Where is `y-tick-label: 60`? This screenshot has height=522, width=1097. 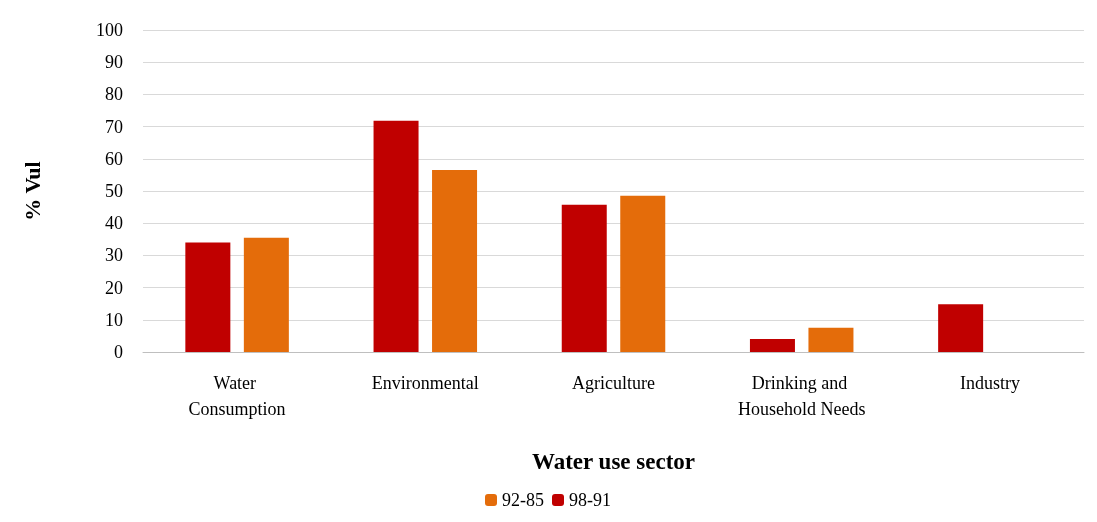 y-tick-label: 60 is located at coordinates (114, 158).